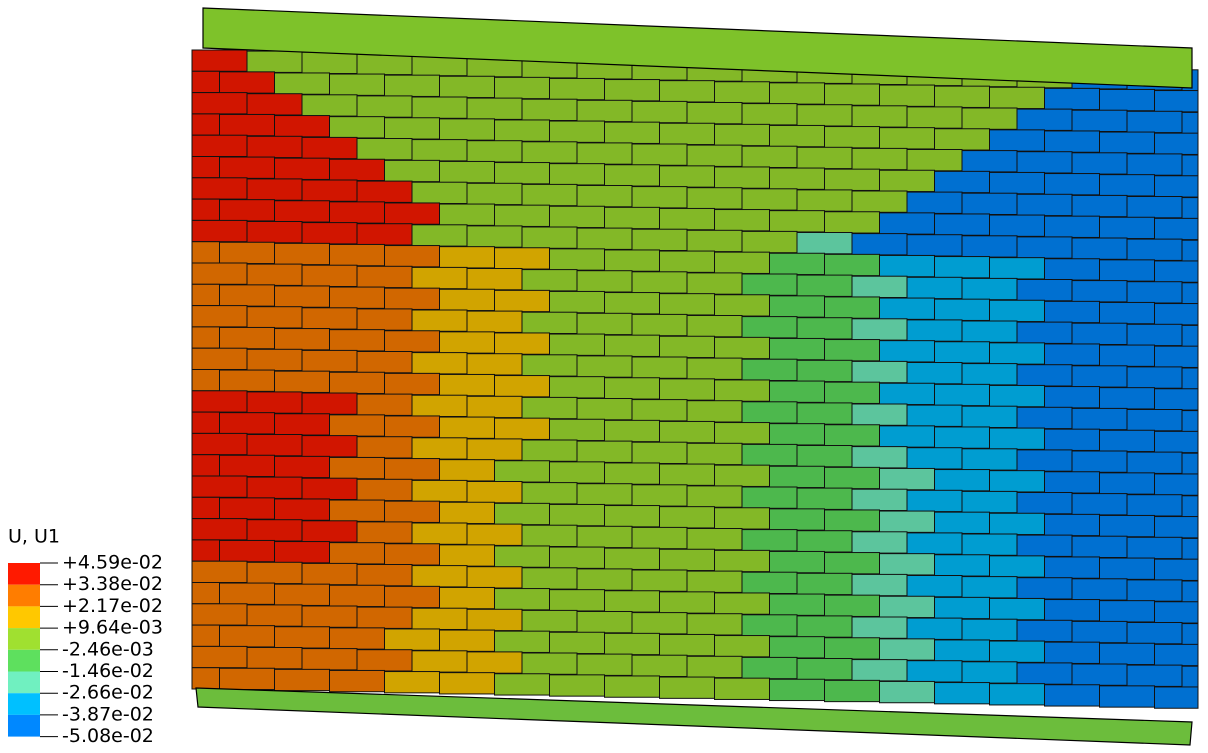 The height and width of the screenshot is (753, 1208). What do you see at coordinates (112, 563) in the screenshot?
I see `legend-label: +4.59e-02` at bounding box center [112, 563].